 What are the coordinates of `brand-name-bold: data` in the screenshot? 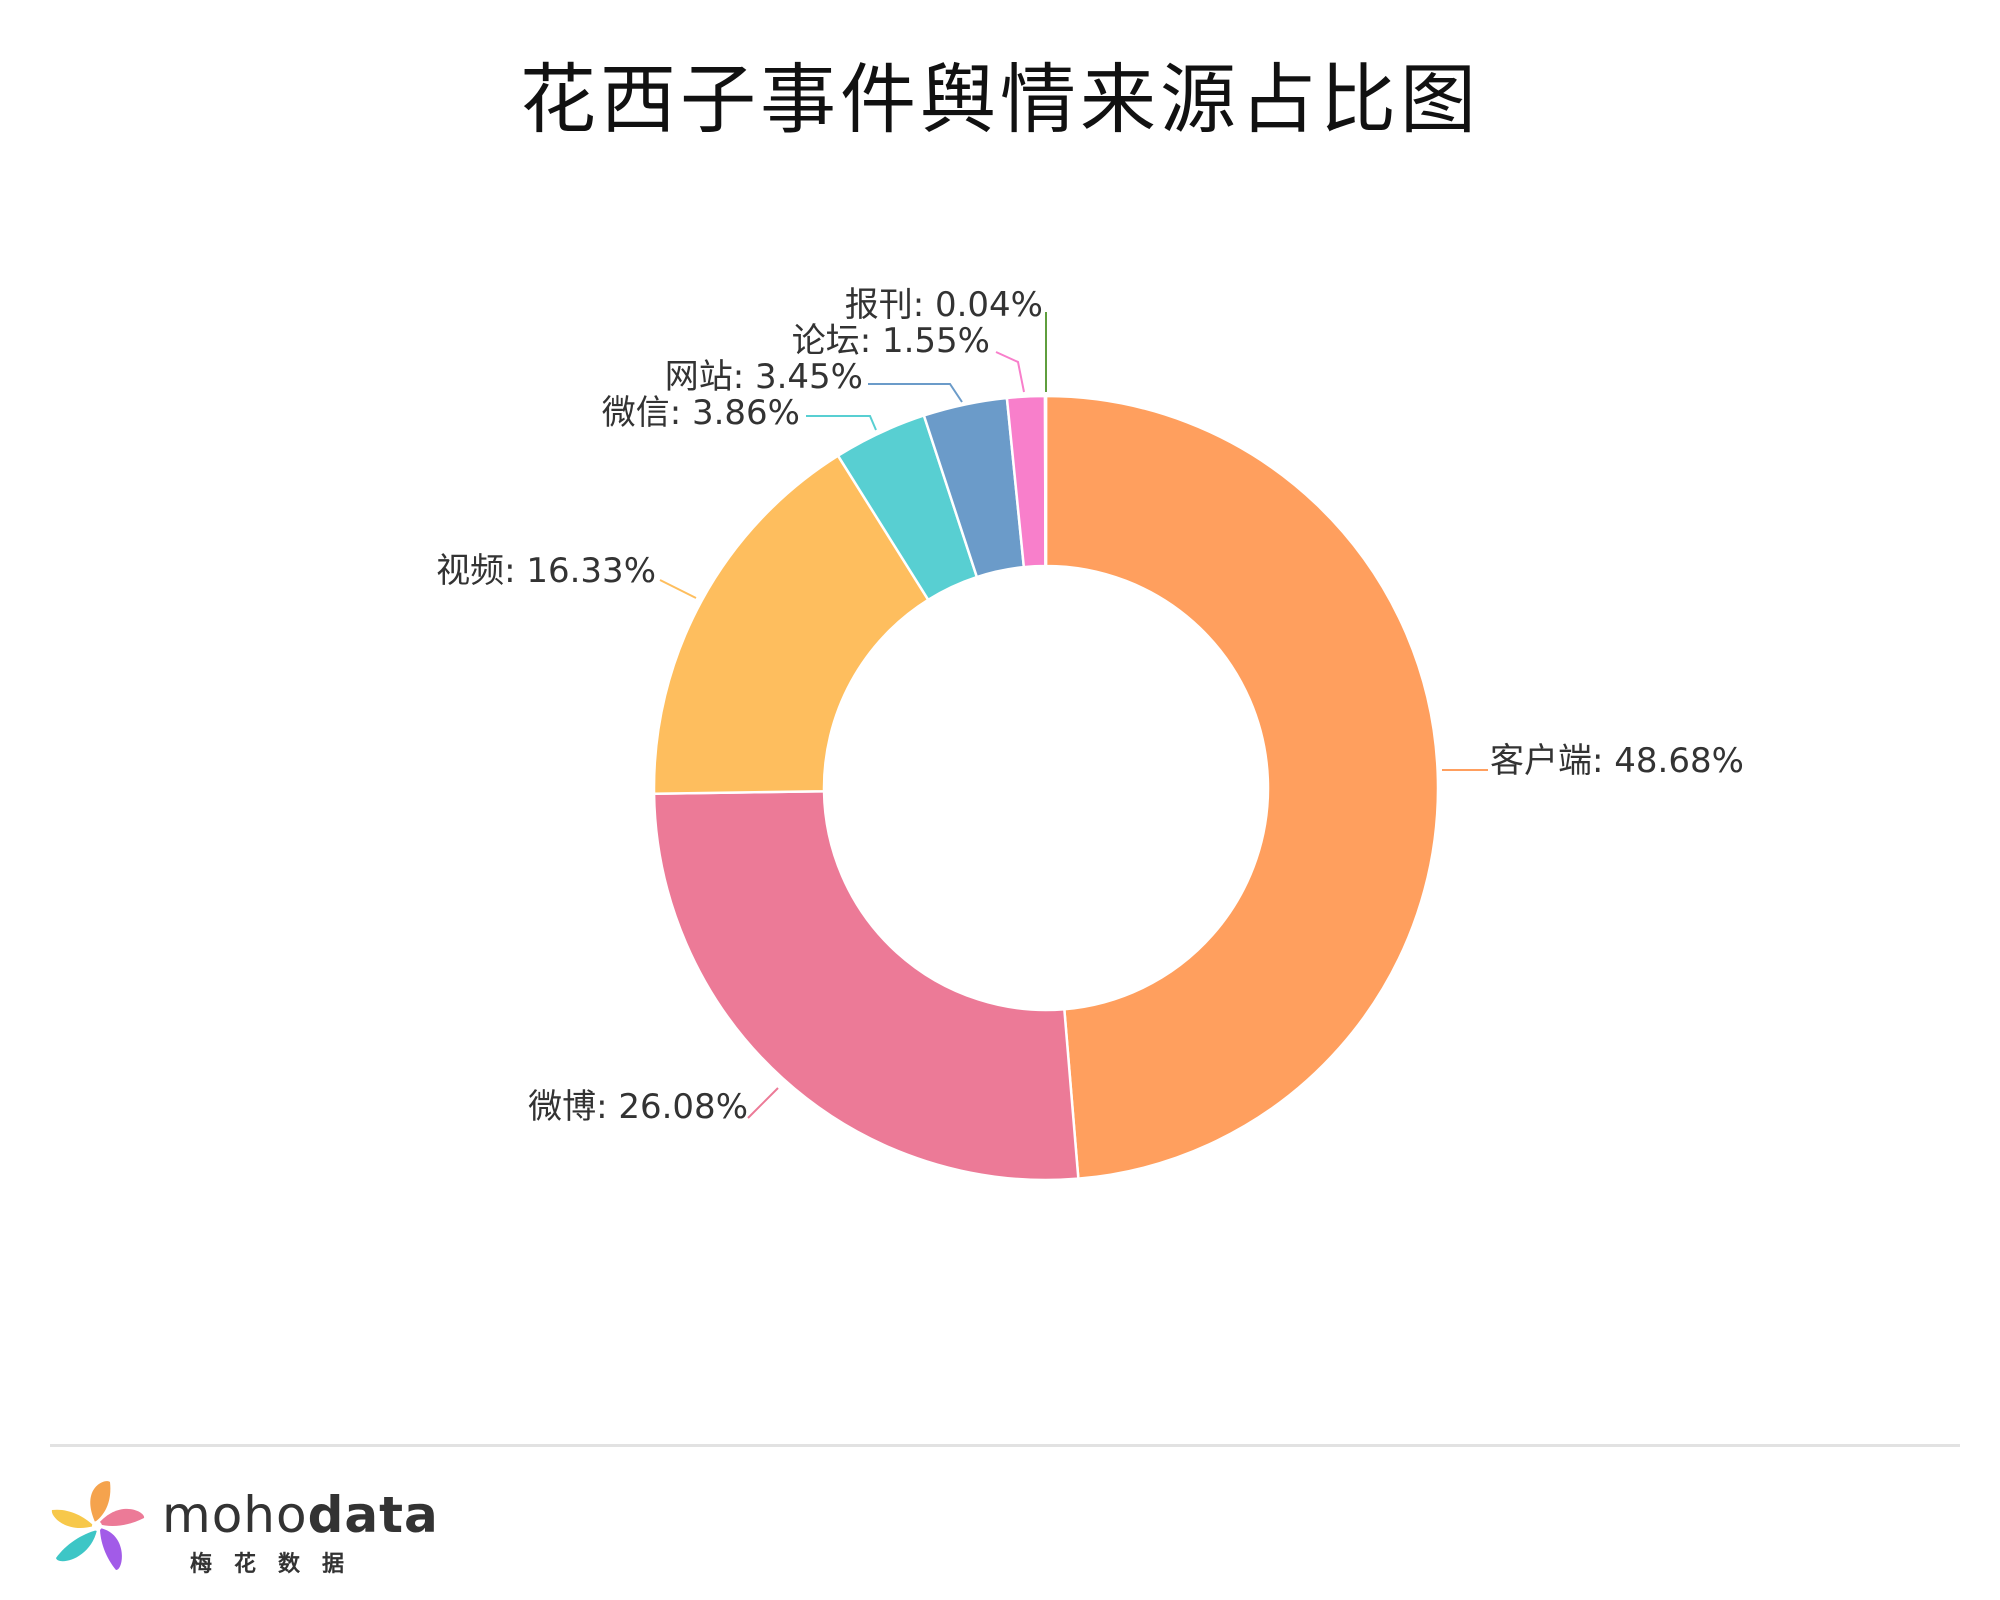 It's located at (373, 1515).